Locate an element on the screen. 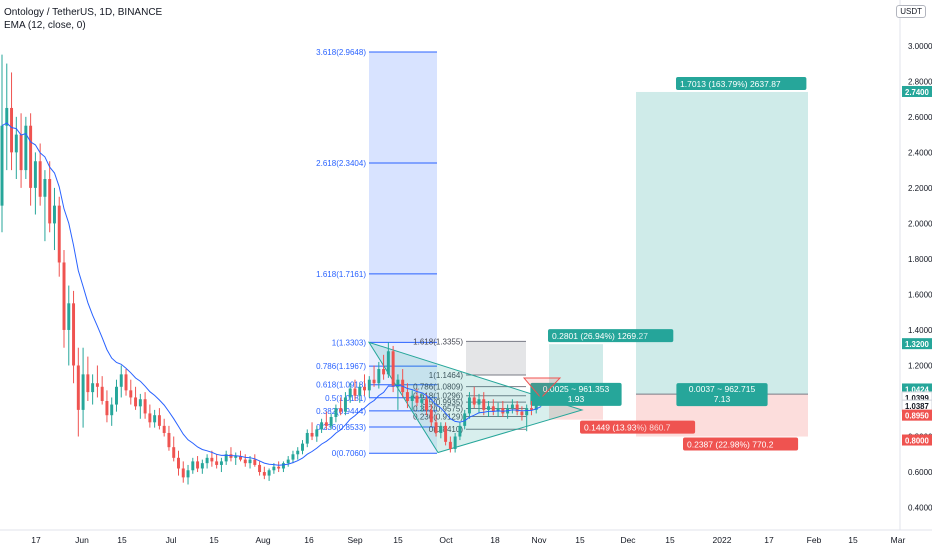  price-tick-label: 0.6000 is located at coordinates (920, 472).